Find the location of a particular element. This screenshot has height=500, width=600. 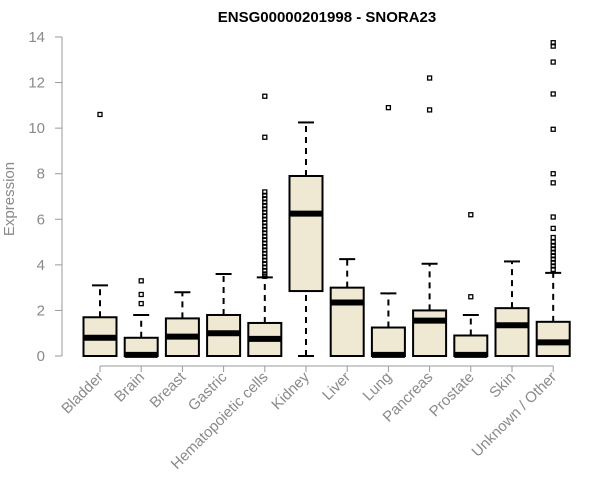

y-tick-label: 10 is located at coordinates (36, 128).